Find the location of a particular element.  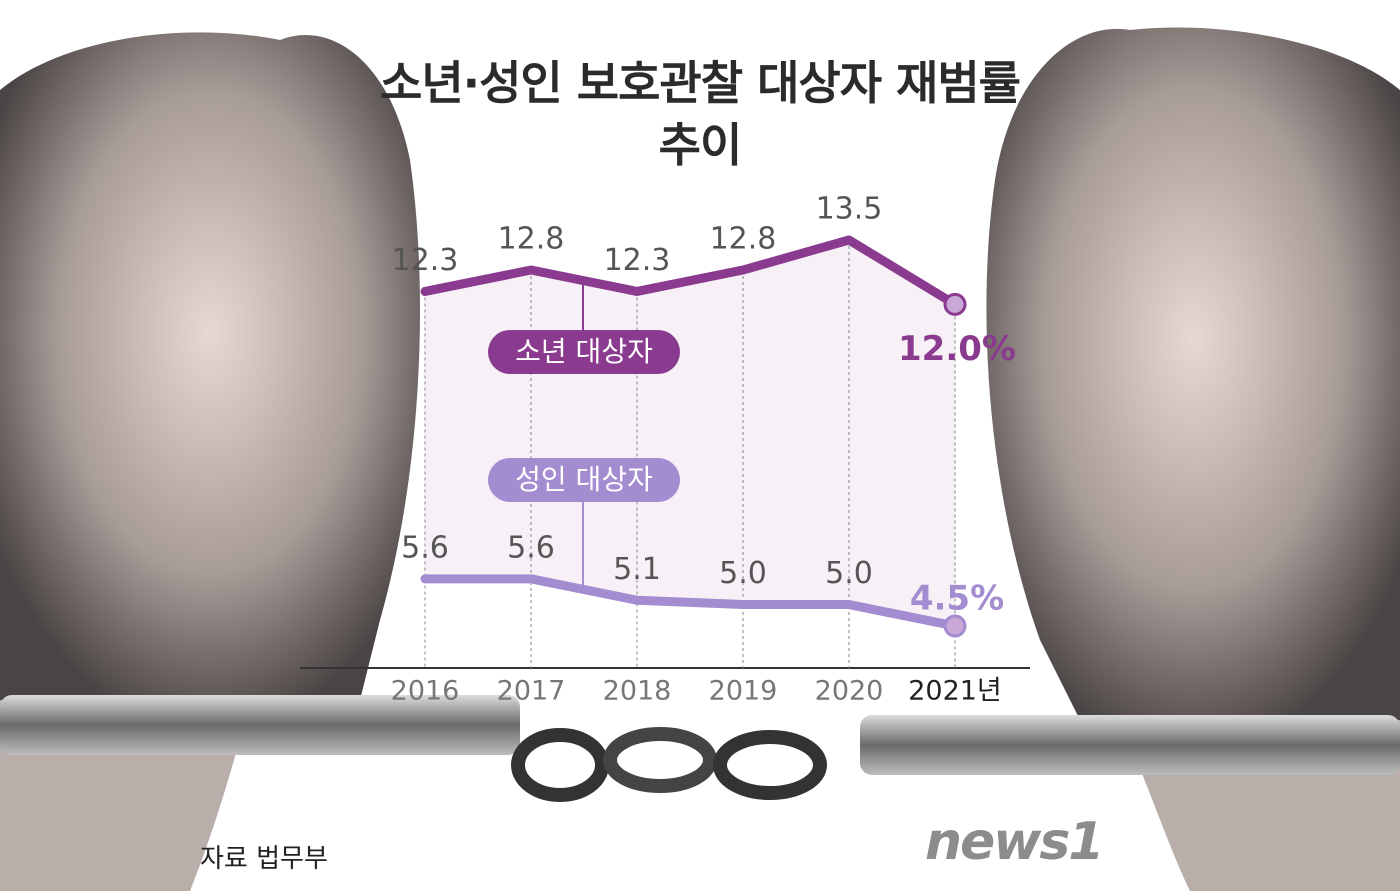

legend-label: 성인 대상자 is located at coordinates (584, 479).